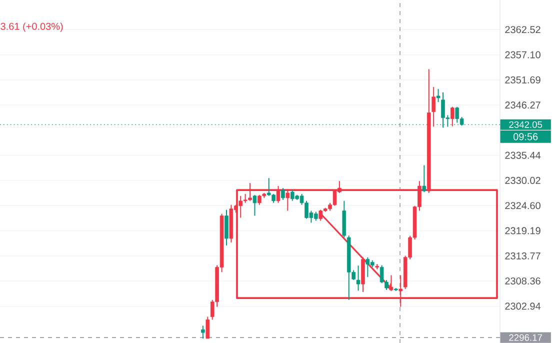 The width and height of the screenshot is (553, 343). Describe the element at coordinates (522, 30) in the screenshot. I see `y-tick-label: 2362.52` at that location.